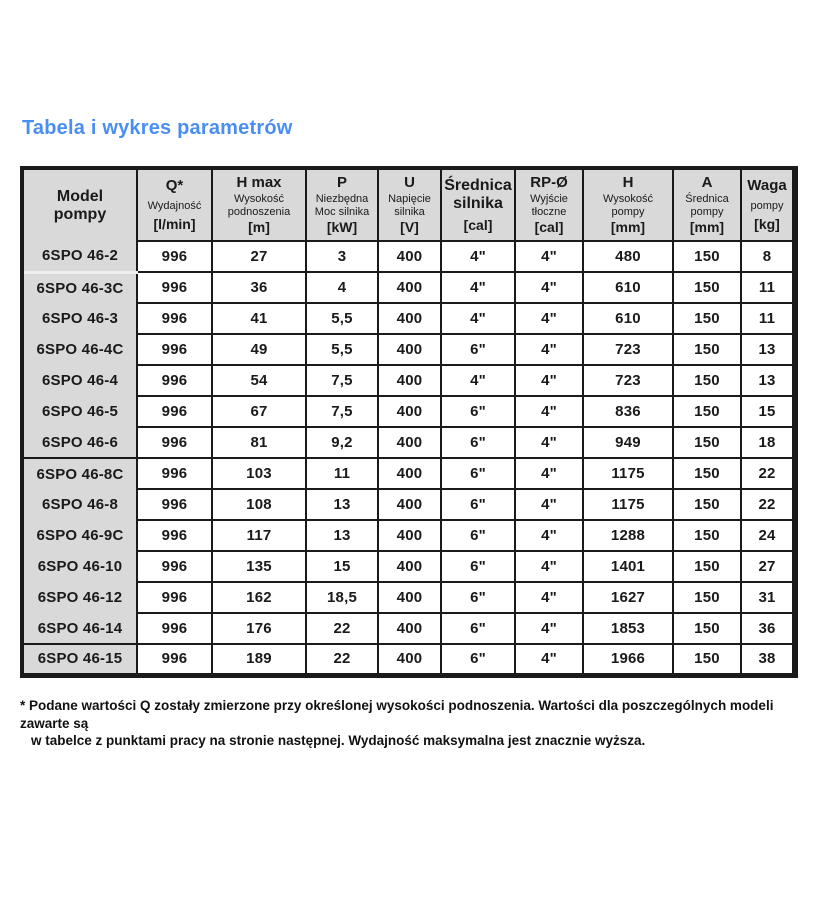 The height and width of the screenshot is (911, 816). I want to click on column-header-model: Model pompy, so click(79, 204).